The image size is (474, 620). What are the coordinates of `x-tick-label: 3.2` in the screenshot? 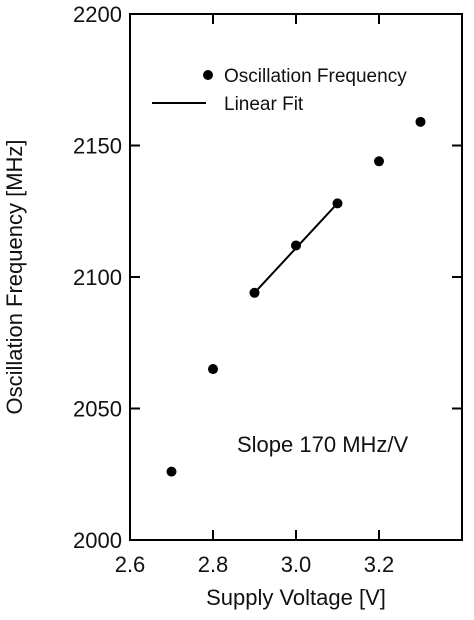 It's located at (379, 564).